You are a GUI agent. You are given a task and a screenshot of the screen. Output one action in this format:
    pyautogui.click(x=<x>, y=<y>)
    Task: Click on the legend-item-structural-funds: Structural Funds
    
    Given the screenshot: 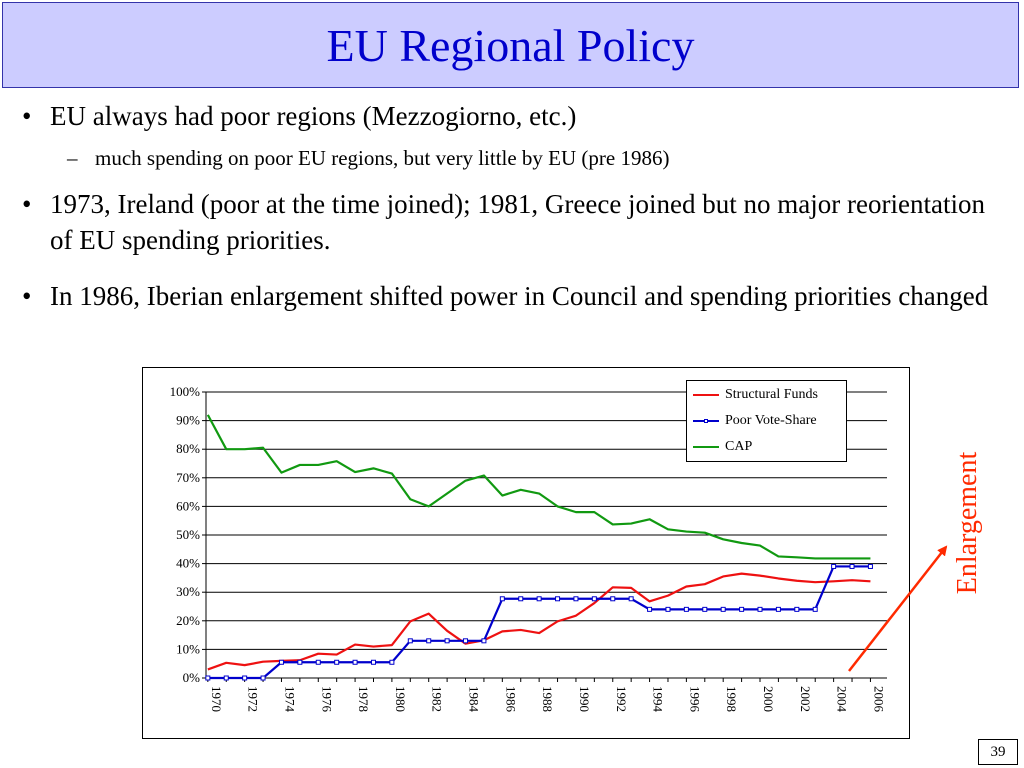 What is the action you would take?
    pyautogui.click(x=755, y=395)
    